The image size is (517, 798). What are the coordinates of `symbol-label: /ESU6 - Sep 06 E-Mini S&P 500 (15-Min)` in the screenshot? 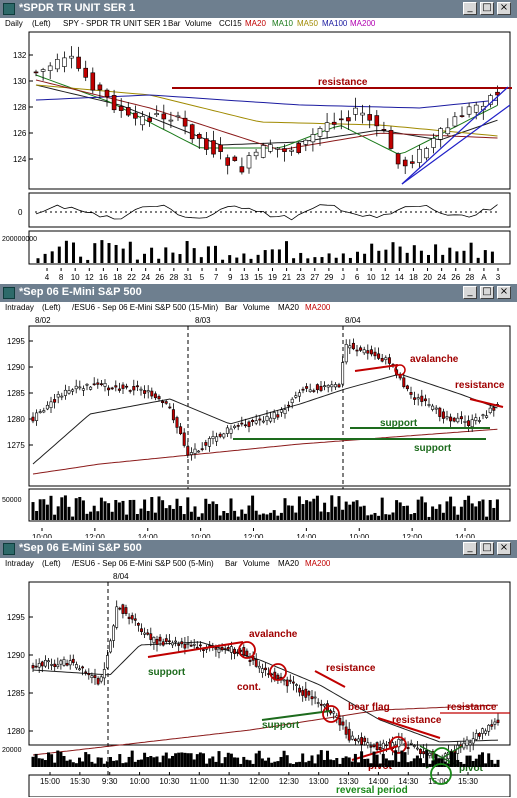 It's located at (145, 307).